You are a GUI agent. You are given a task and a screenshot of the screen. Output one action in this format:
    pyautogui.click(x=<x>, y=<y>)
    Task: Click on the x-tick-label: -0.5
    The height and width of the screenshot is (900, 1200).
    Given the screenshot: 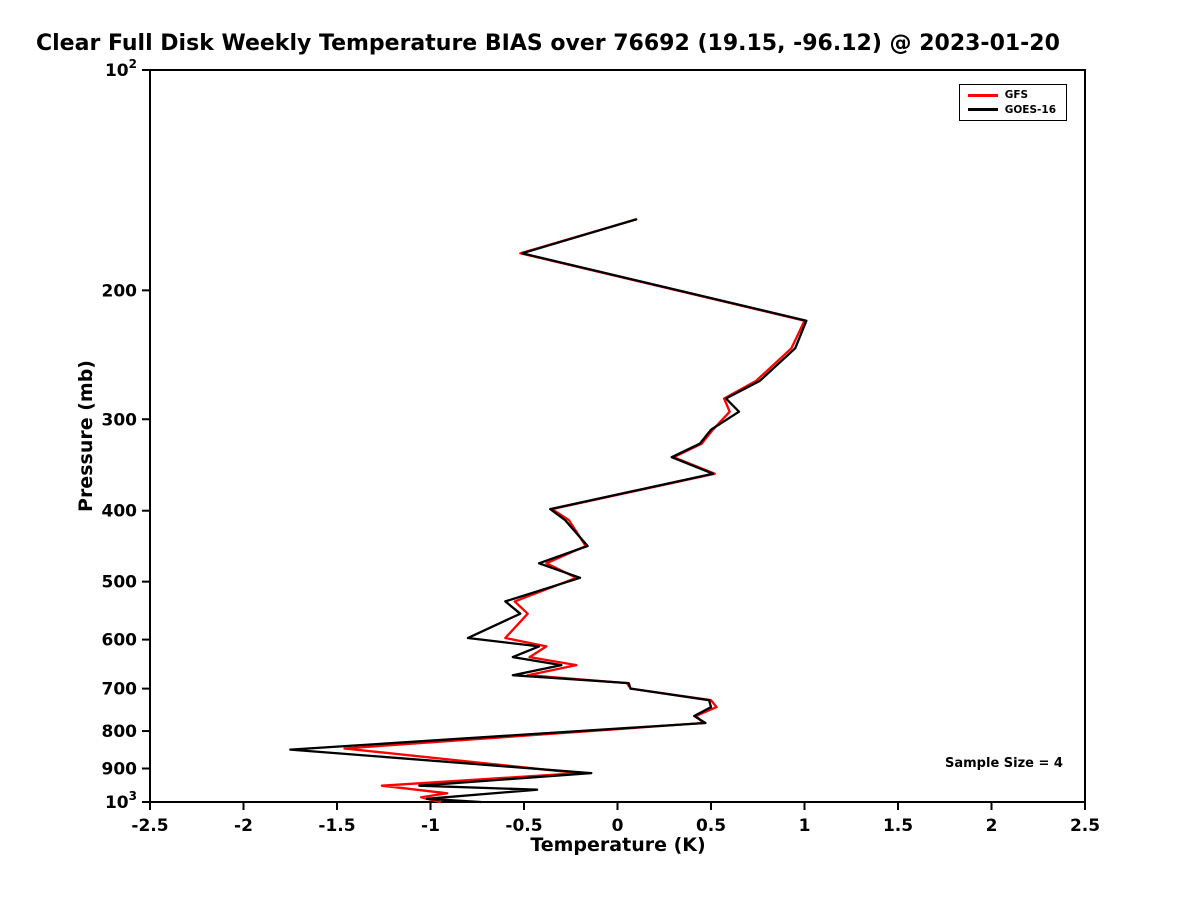 What is the action you would take?
    pyautogui.click(x=523, y=826)
    